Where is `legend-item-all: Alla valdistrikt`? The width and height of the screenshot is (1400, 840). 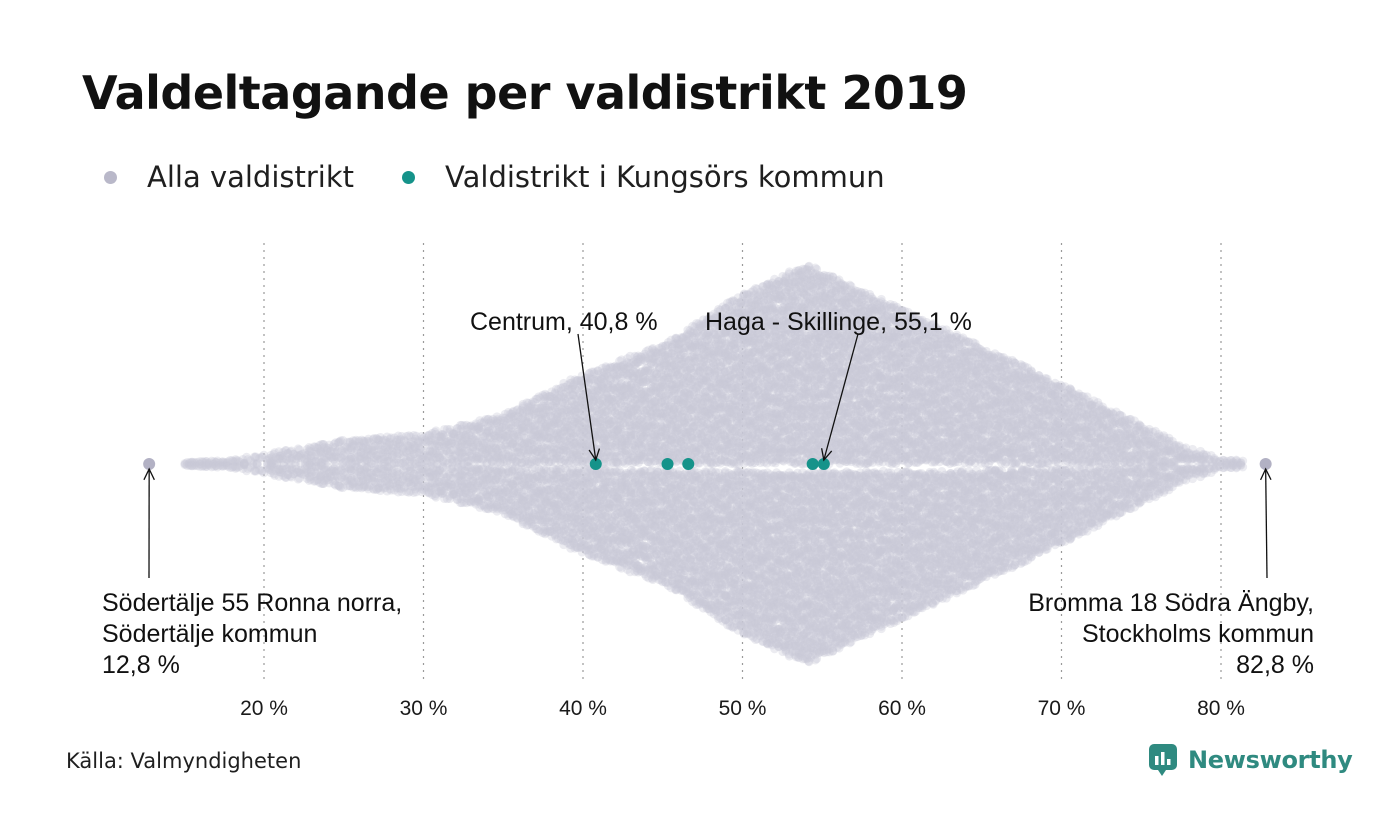 legend-item-all: Alla valdistrikt is located at coordinates (229, 177).